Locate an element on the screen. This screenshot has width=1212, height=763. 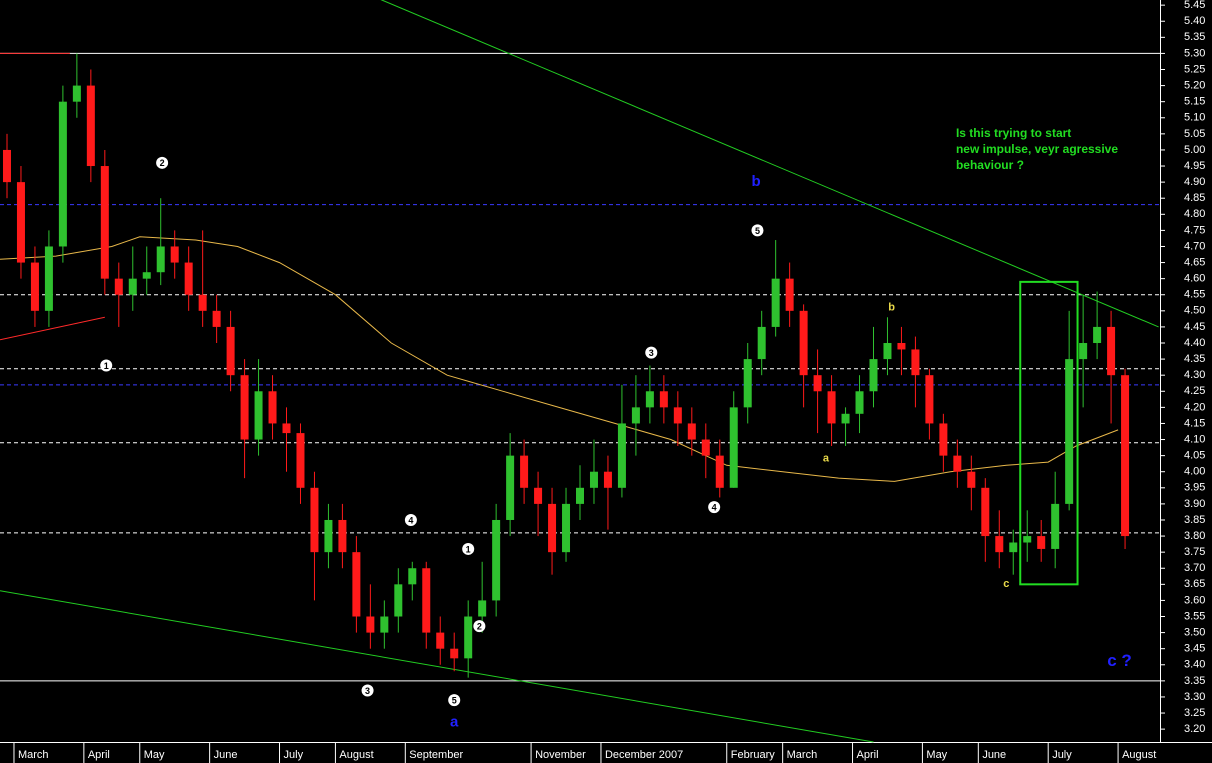
y-tick-label: 5.30 is located at coordinates (1194, 53).